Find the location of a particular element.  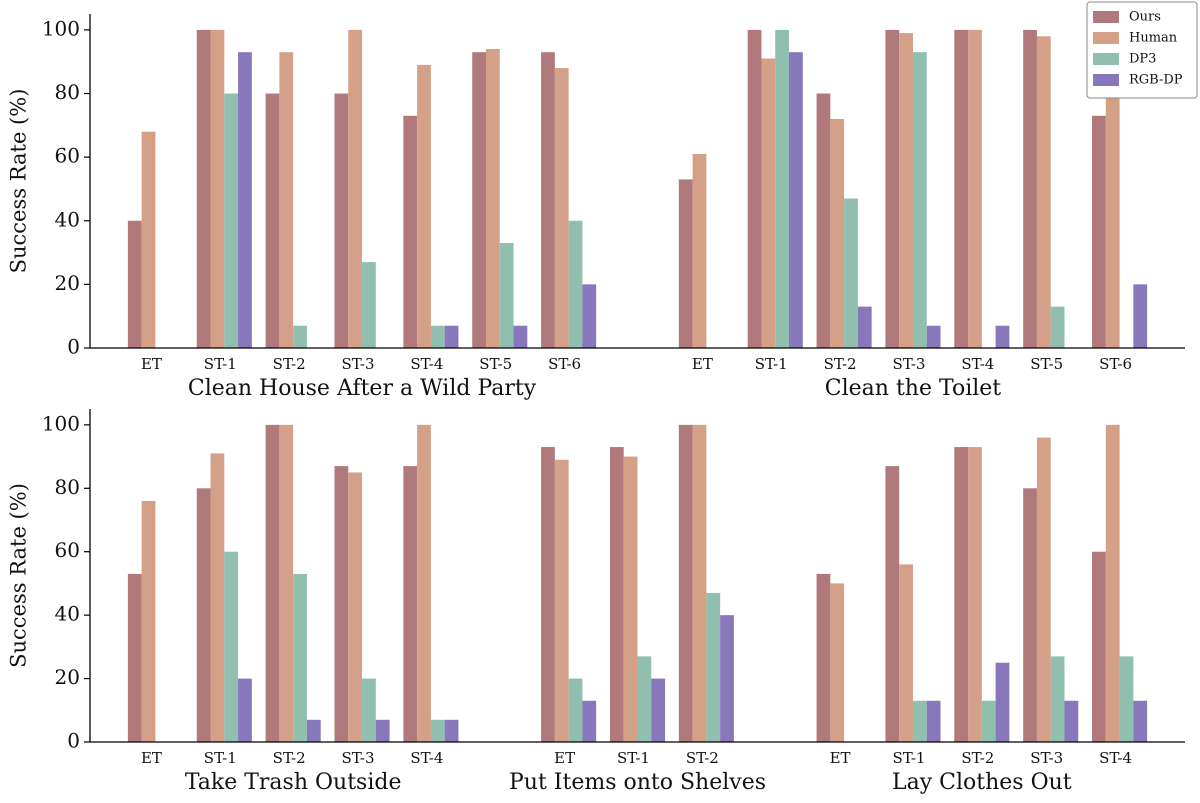

legend-label: Ours is located at coordinates (1145, 17).